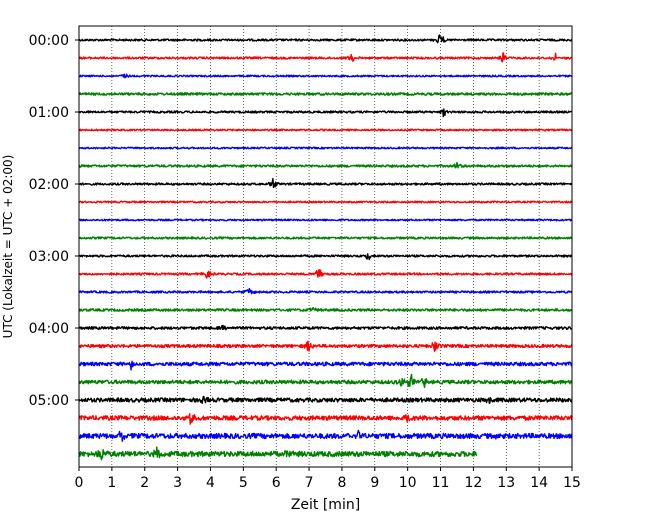 The width and height of the screenshot is (650, 520). Describe the element at coordinates (49, 41) in the screenshot. I see `y-tick-label: 00:00` at that location.